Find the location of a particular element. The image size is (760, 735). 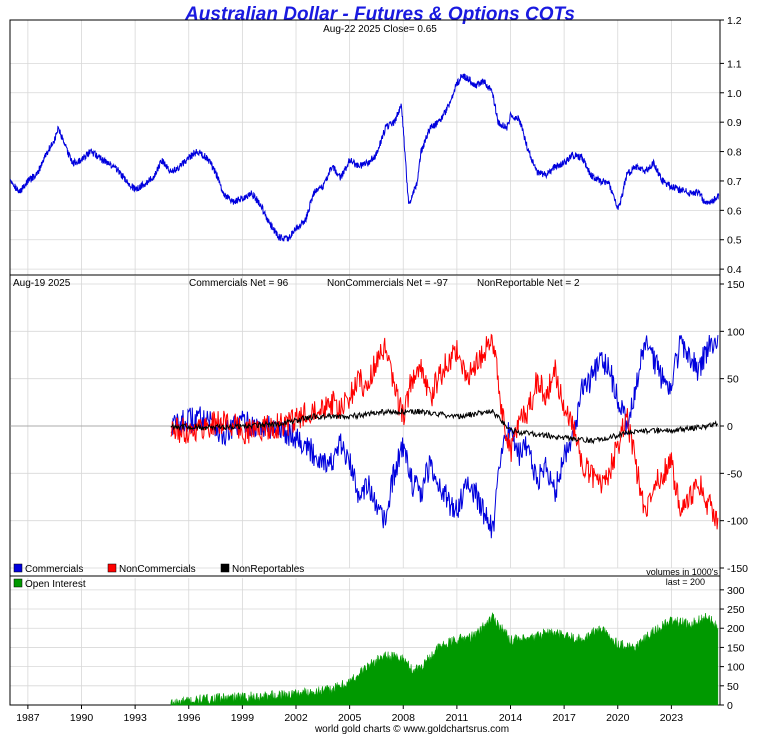

legend-label: Open Interest is located at coordinates (55, 584).